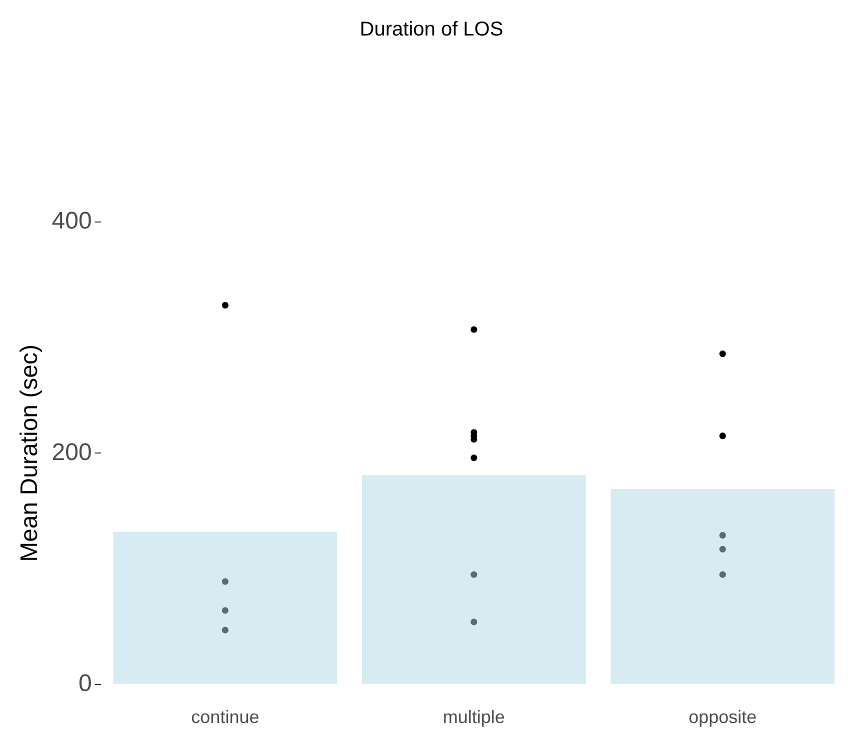 This screenshot has height=740, width=859. I want to click on y-tick-label: 200, so click(72, 452).